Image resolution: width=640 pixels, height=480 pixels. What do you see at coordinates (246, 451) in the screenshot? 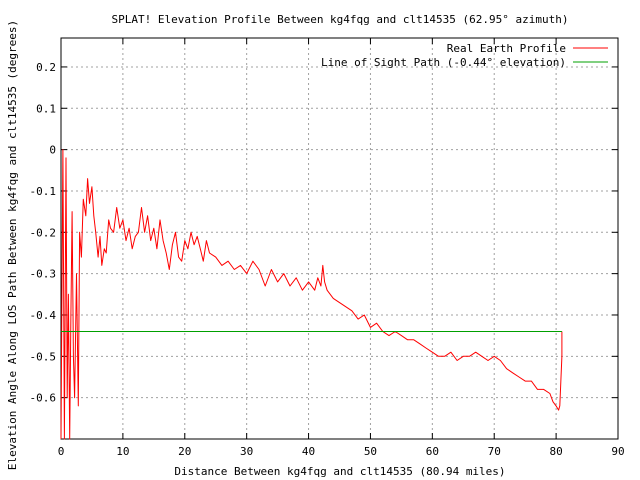
I see `x-tick-label: 30` at bounding box center [246, 451].